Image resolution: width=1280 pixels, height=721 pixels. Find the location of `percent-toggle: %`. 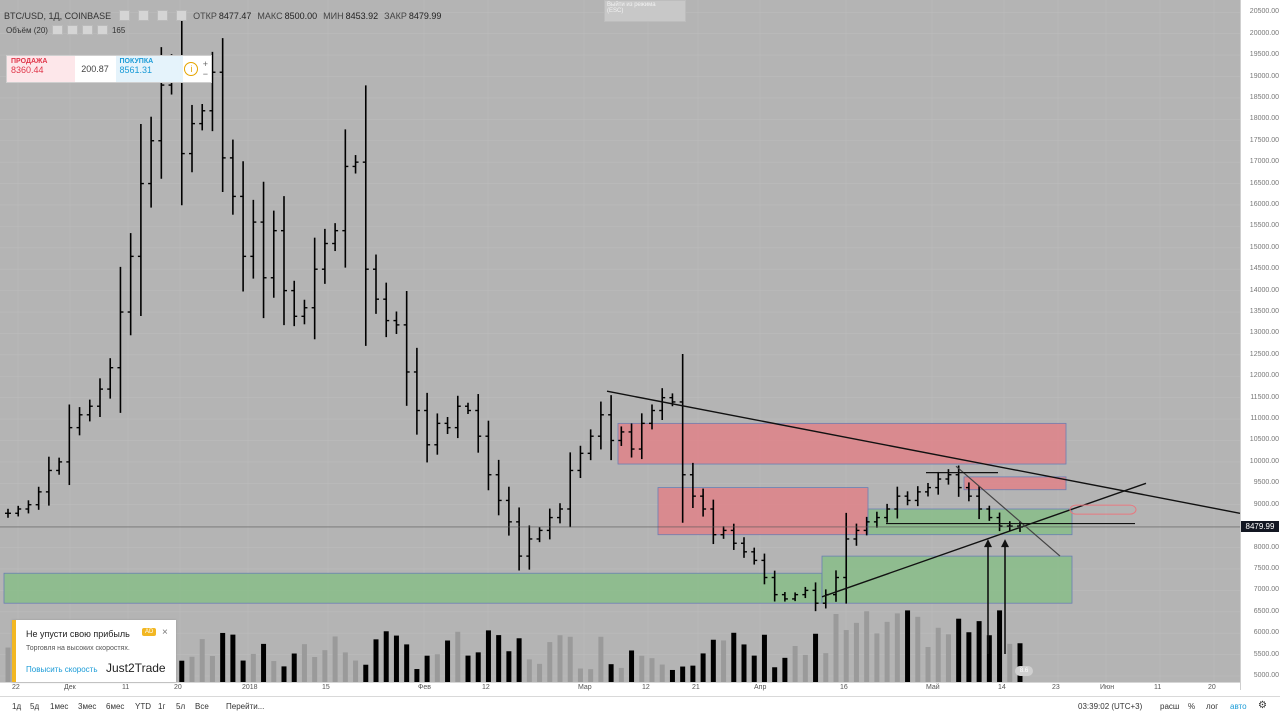

percent-toggle: % is located at coordinates (1192, 706).